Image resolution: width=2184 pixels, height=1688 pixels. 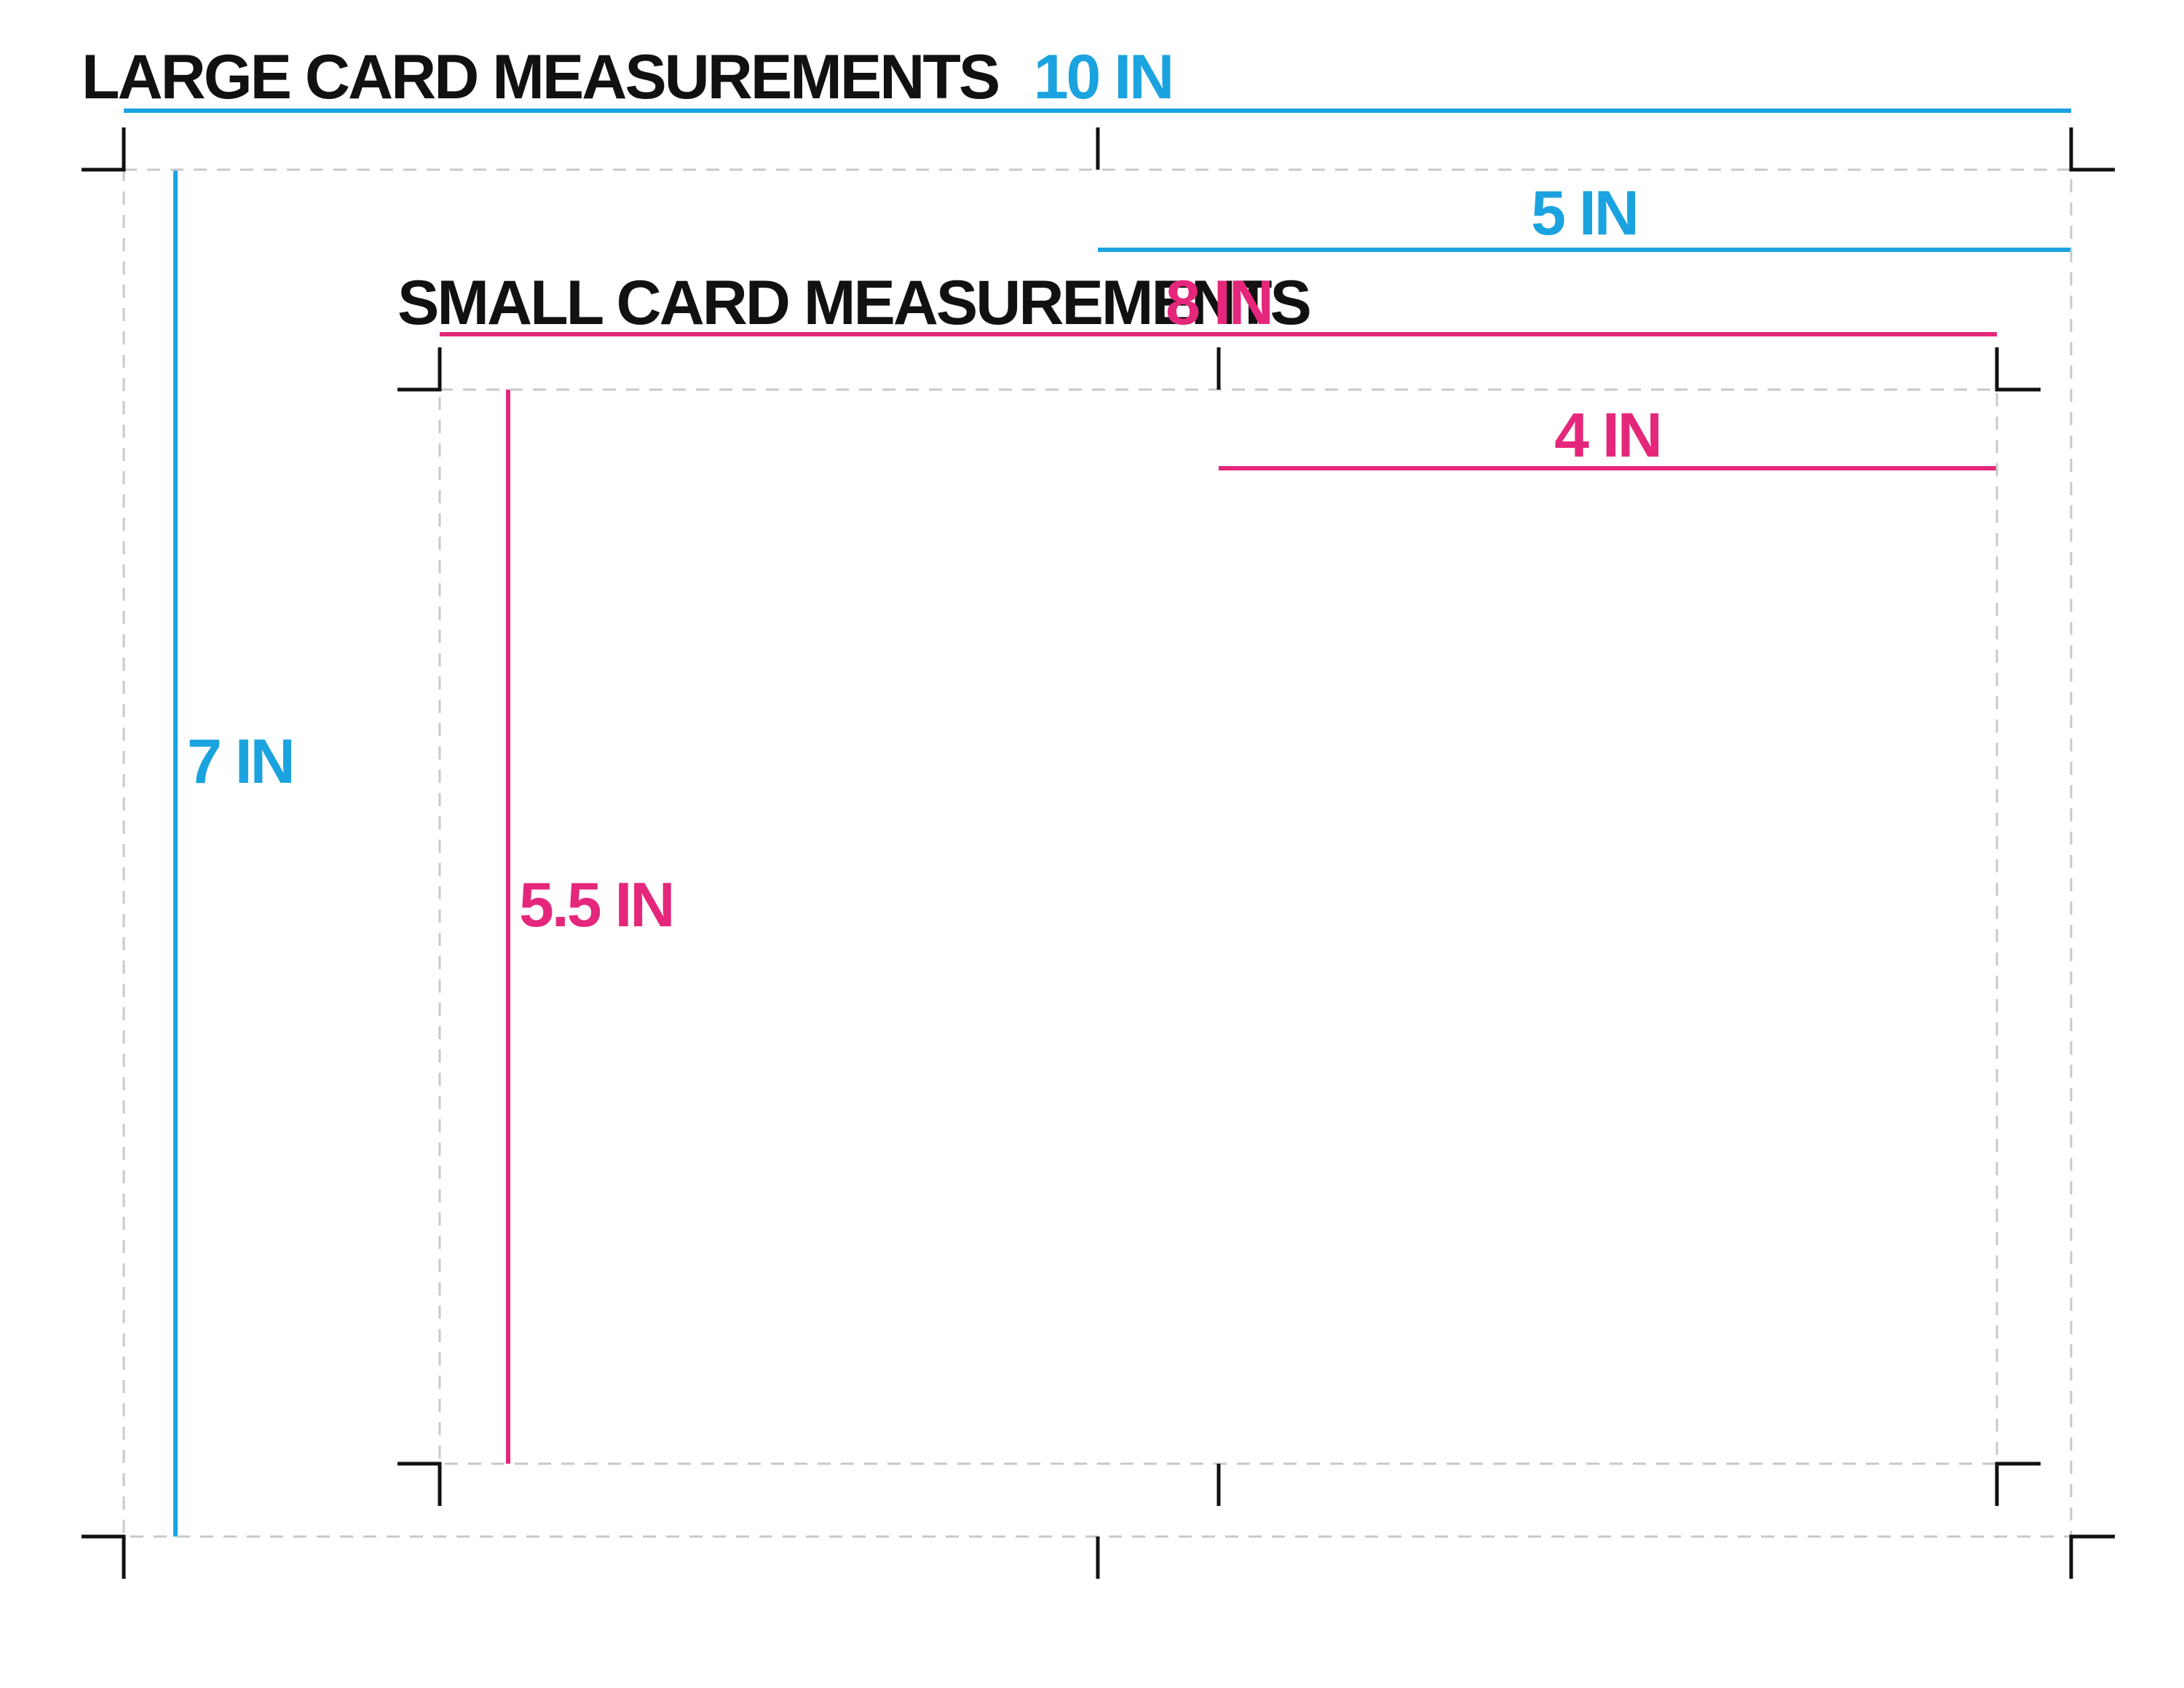 I want to click on small-card-width-label: 8 IN, so click(x=1219, y=303).